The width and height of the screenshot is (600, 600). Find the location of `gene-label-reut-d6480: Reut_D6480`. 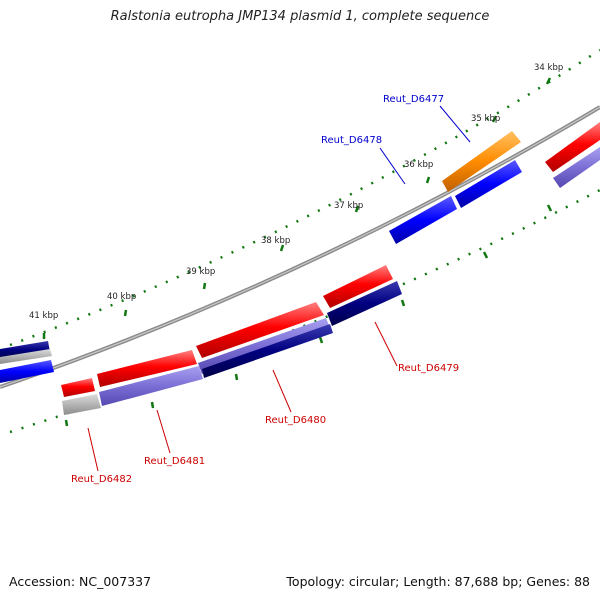

gene-label-reut-d6480: Reut_D6480 is located at coordinates (295, 420).